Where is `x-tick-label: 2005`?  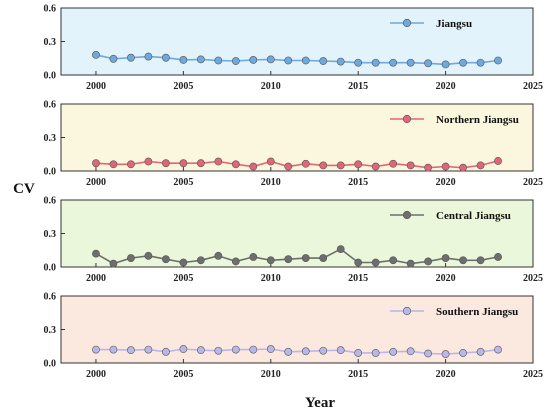 x-tick-label: 2005 is located at coordinates (183, 278).